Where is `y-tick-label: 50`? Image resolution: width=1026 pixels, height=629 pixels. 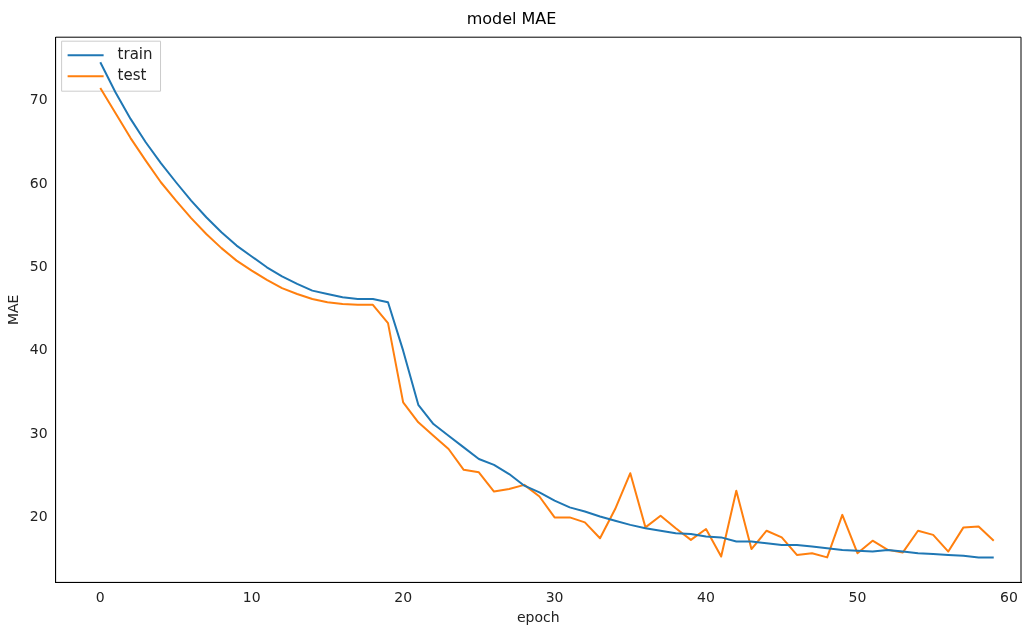
y-tick-label: 50 is located at coordinates (38, 265).